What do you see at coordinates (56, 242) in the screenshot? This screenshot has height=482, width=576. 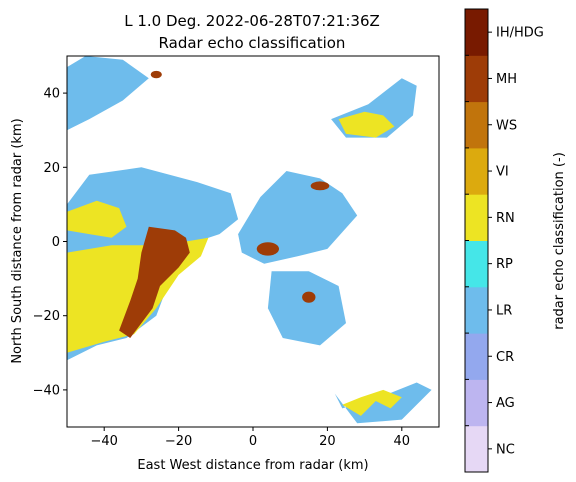 I see `y-tick-label: 0` at bounding box center [56, 242].